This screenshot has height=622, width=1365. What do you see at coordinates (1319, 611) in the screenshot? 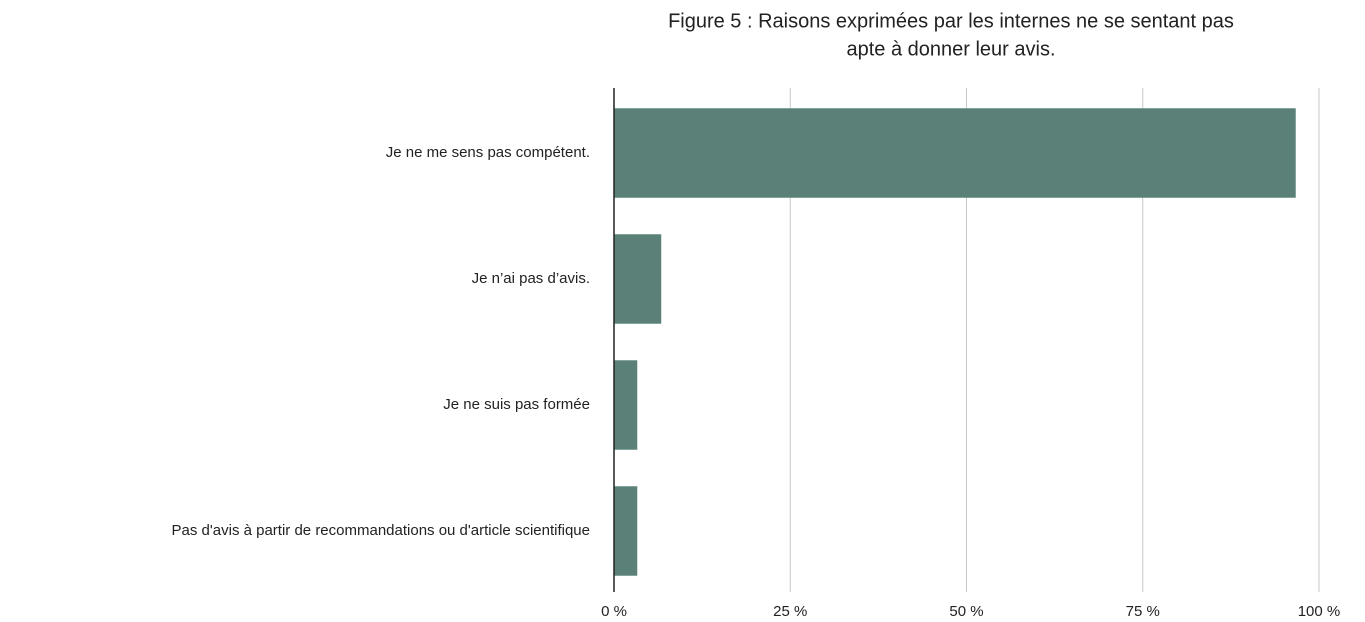
I see `x-tick-label: 100 %` at bounding box center [1319, 611].